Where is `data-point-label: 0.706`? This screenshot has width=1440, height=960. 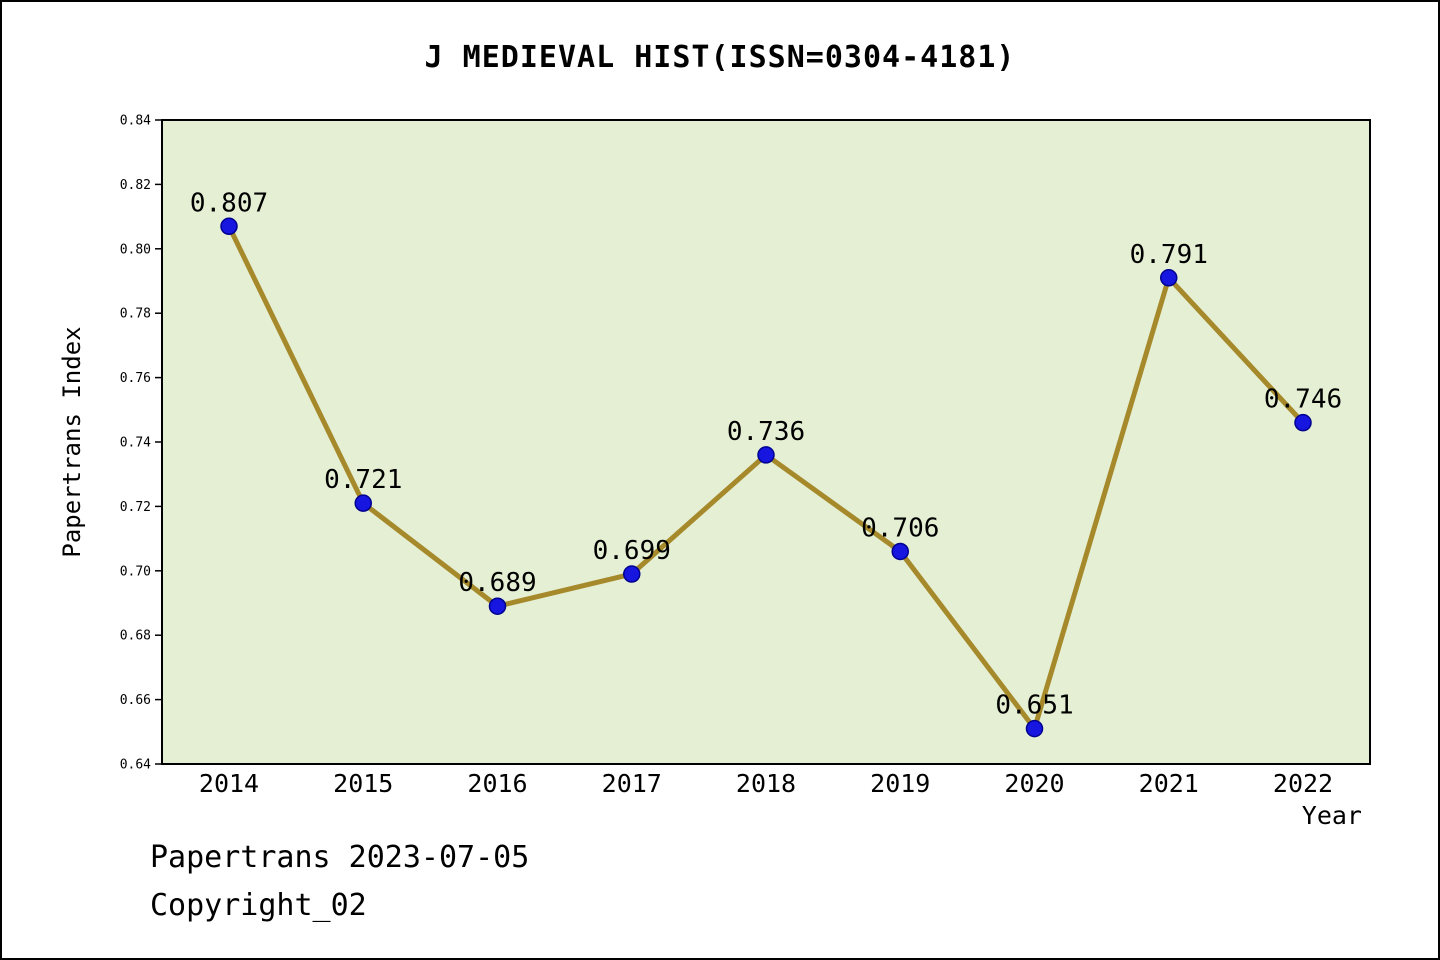 data-point-label: 0.706 is located at coordinates (900, 528).